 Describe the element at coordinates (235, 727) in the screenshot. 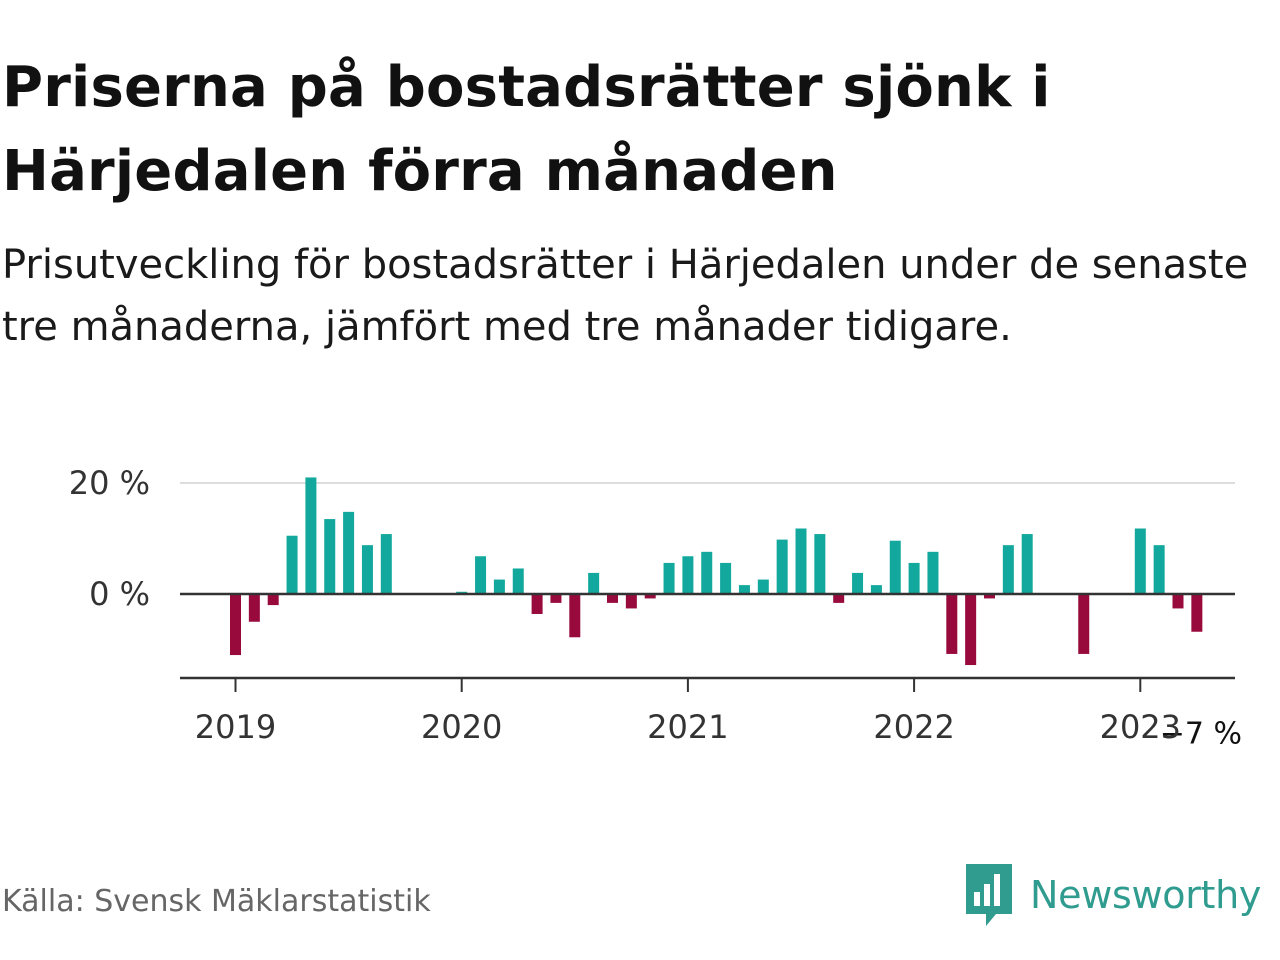

I see `x-tick-label: 2019` at that location.